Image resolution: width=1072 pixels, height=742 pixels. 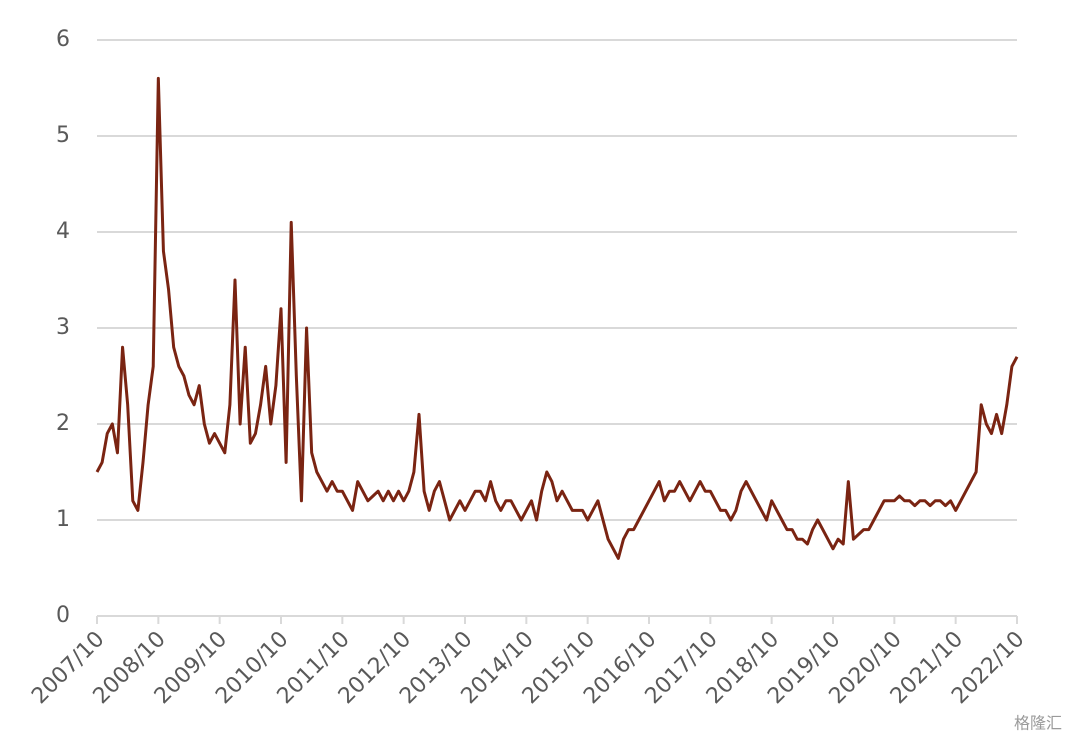 I want to click on y-tick-label: 1, so click(x=63, y=519).